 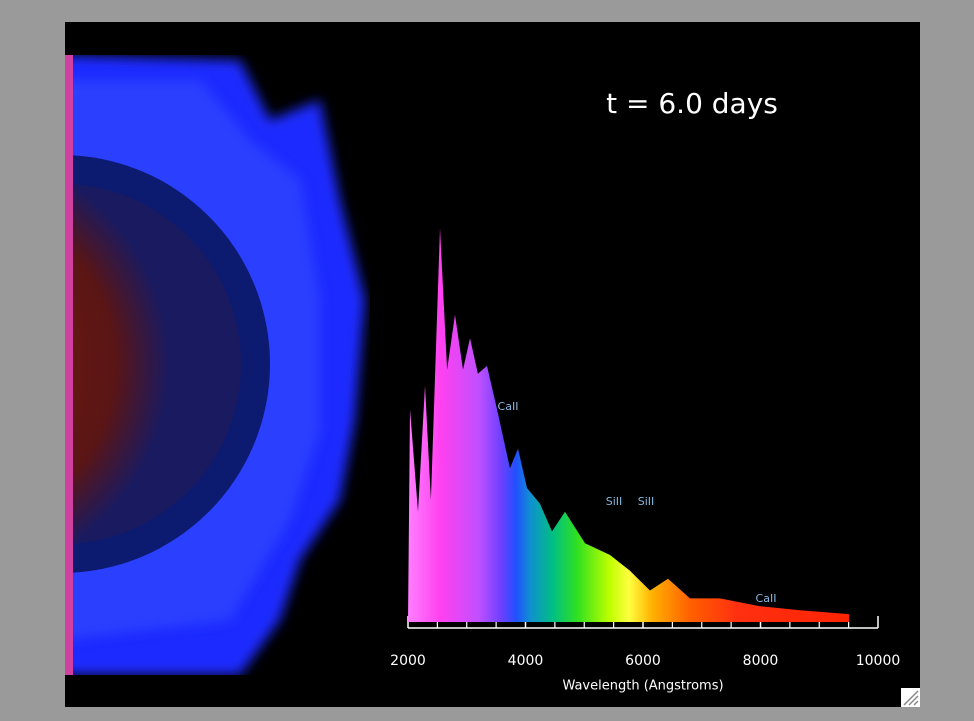 What do you see at coordinates (910, 697) in the screenshot?
I see `resize-grip` at bounding box center [910, 697].